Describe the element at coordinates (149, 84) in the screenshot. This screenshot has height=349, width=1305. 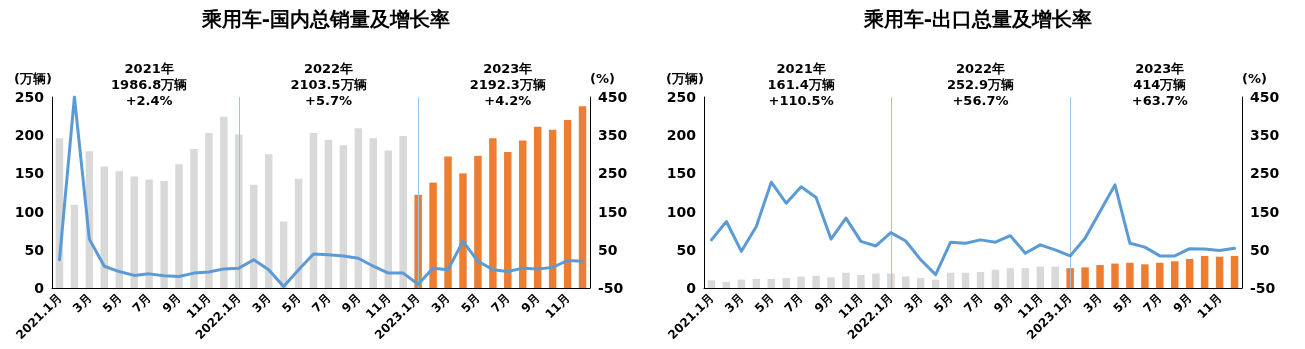
I see `annotation: 2021年 1986.8万辆 +2.4%` at that location.